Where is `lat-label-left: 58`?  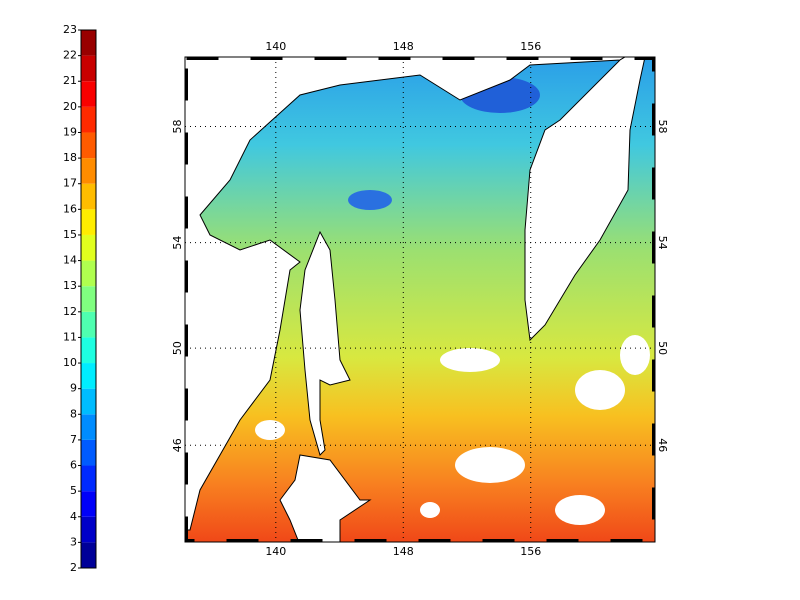 lat-label-left: 58 is located at coordinates (177, 127).